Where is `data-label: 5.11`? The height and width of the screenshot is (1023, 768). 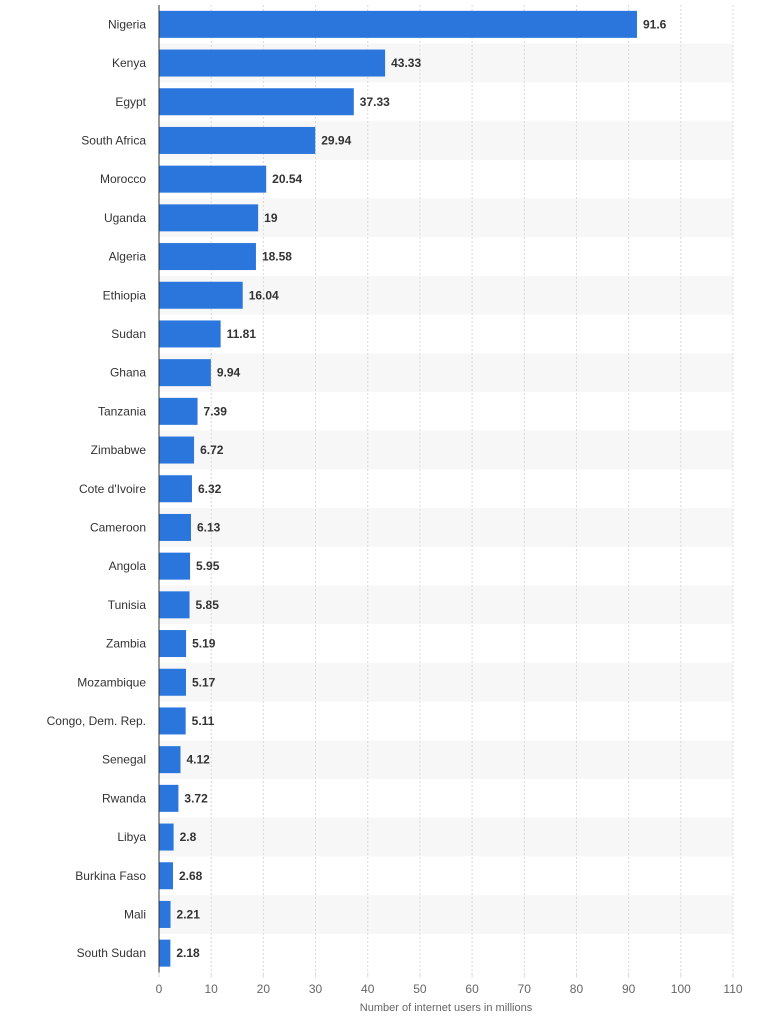
data-label: 5.11 is located at coordinates (203, 721).